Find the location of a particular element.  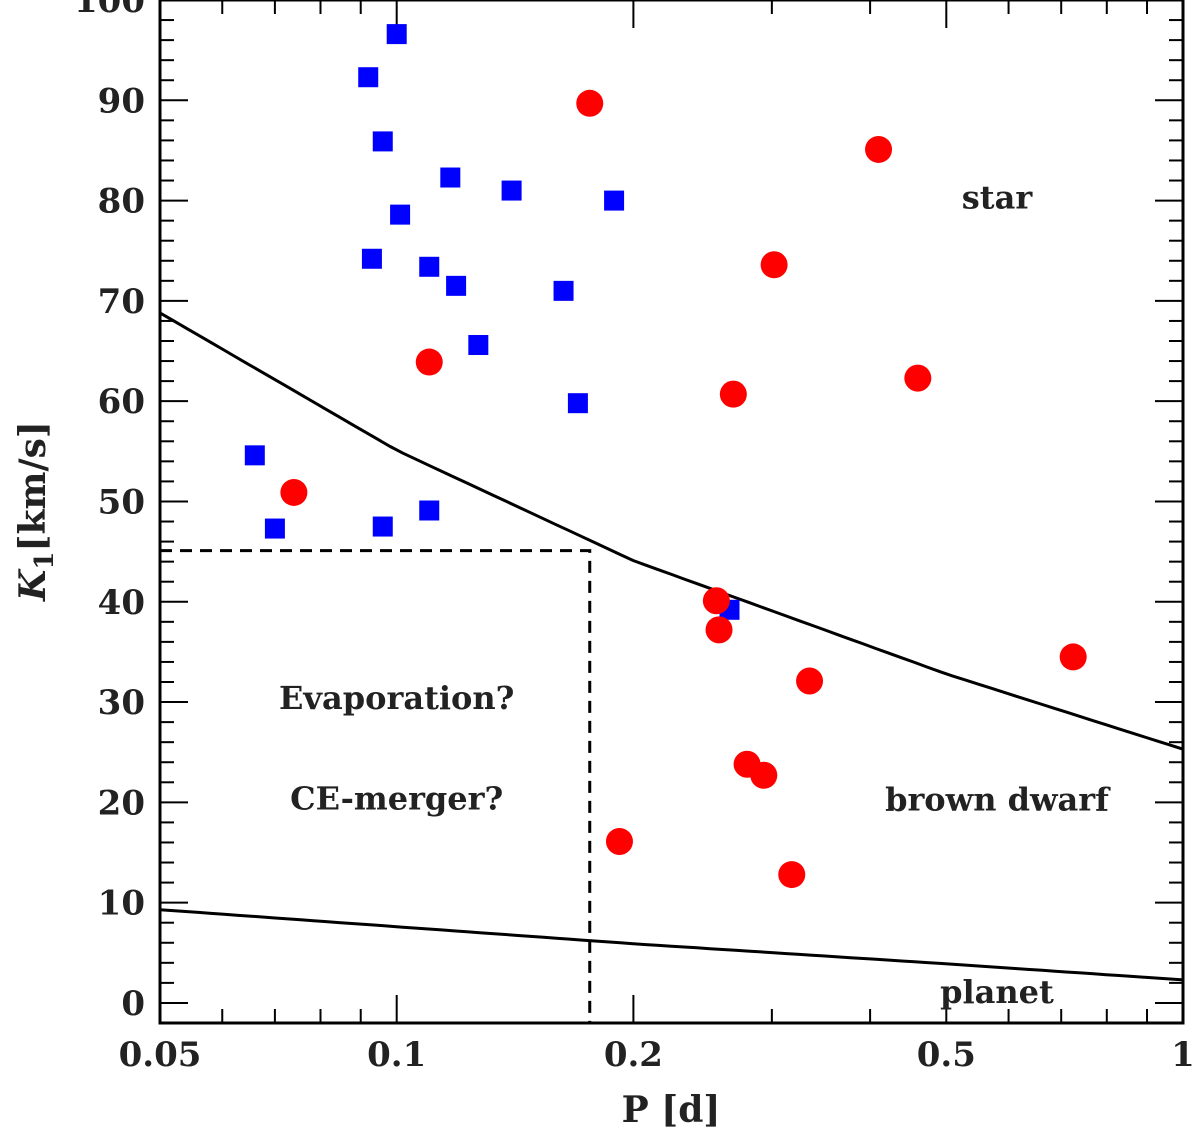

x-axis-title: P [d] is located at coordinates (671, 1110).